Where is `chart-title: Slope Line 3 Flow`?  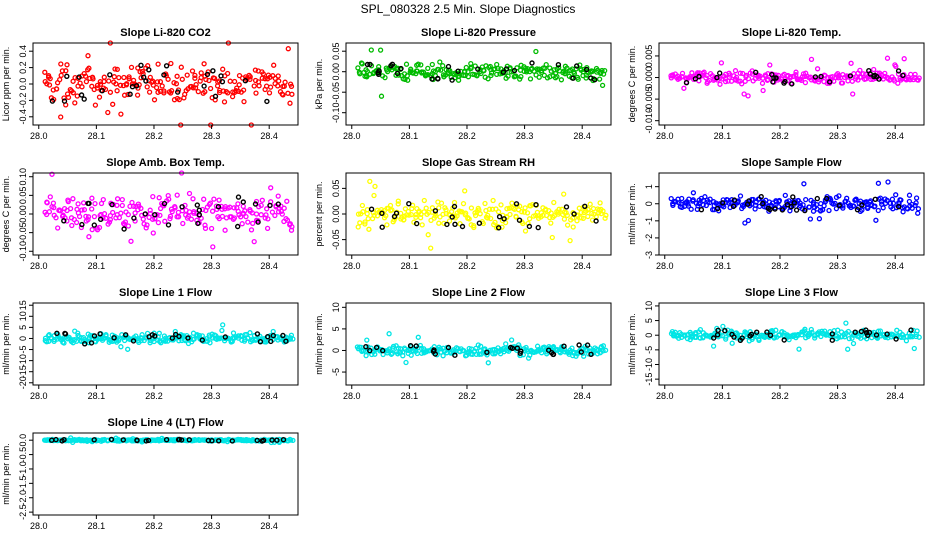
chart-title: Slope Line 3 Flow is located at coordinates (791, 293).